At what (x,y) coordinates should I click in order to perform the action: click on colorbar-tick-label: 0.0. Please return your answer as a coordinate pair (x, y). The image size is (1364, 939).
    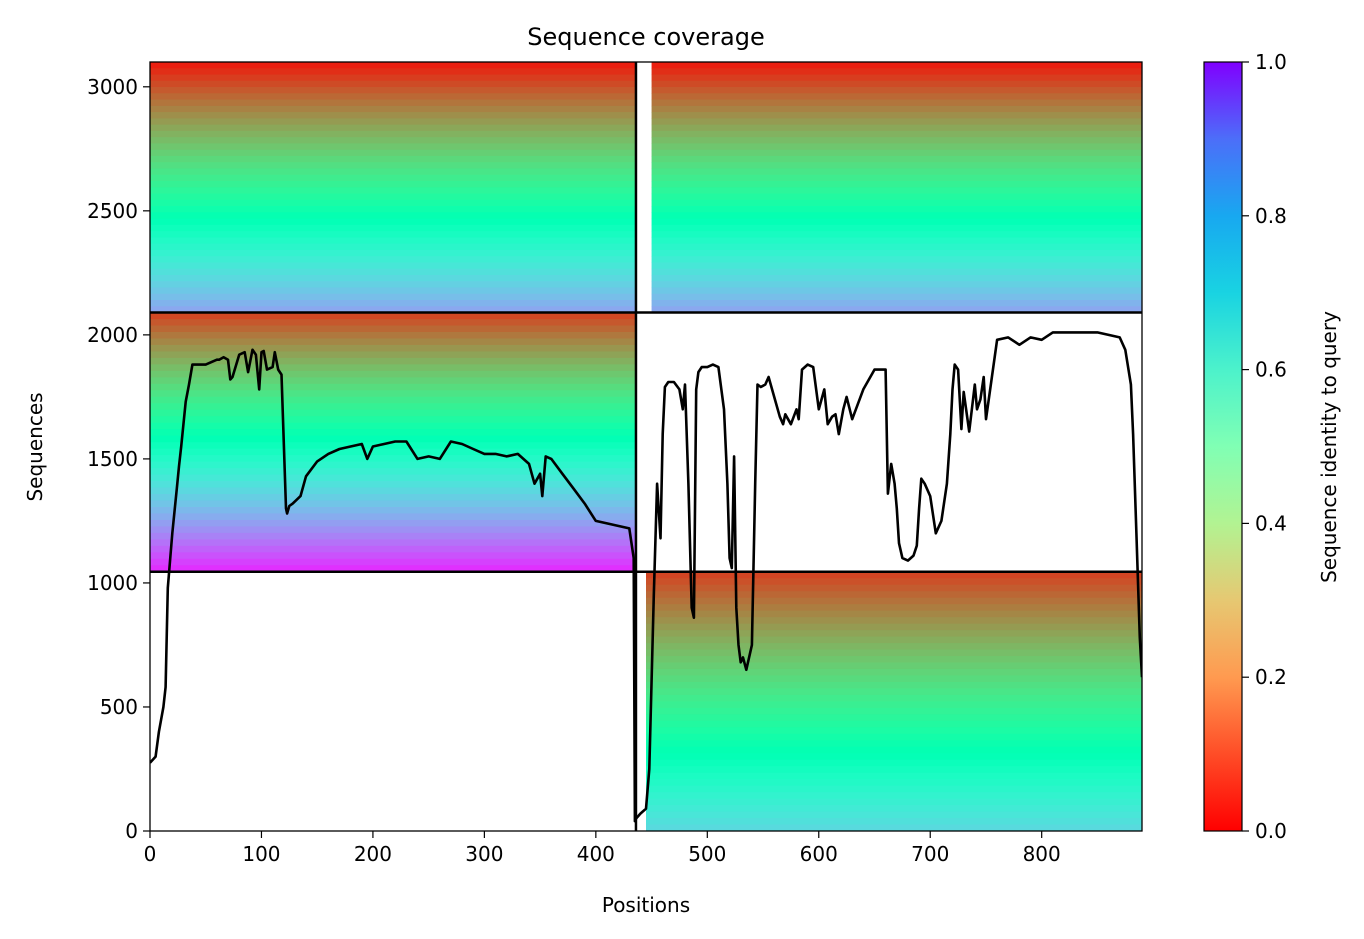
    Looking at the image, I should click on (1271, 831).